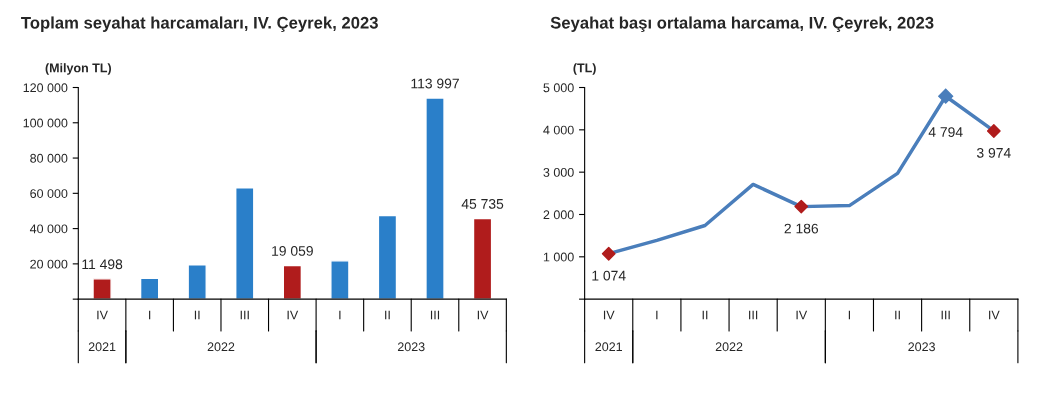  I want to click on y-tick-label: 80 000, so click(49, 158).